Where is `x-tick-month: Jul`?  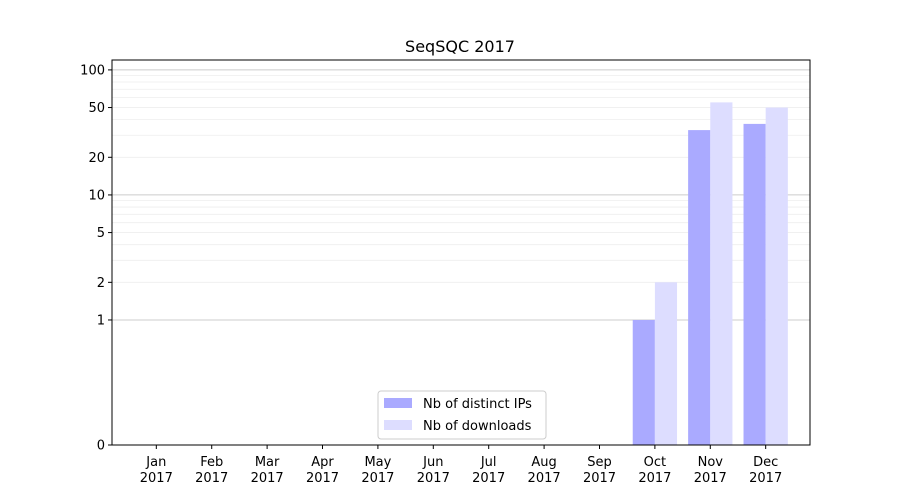 x-tick-month: Jul is located at coordinates (488, 462).